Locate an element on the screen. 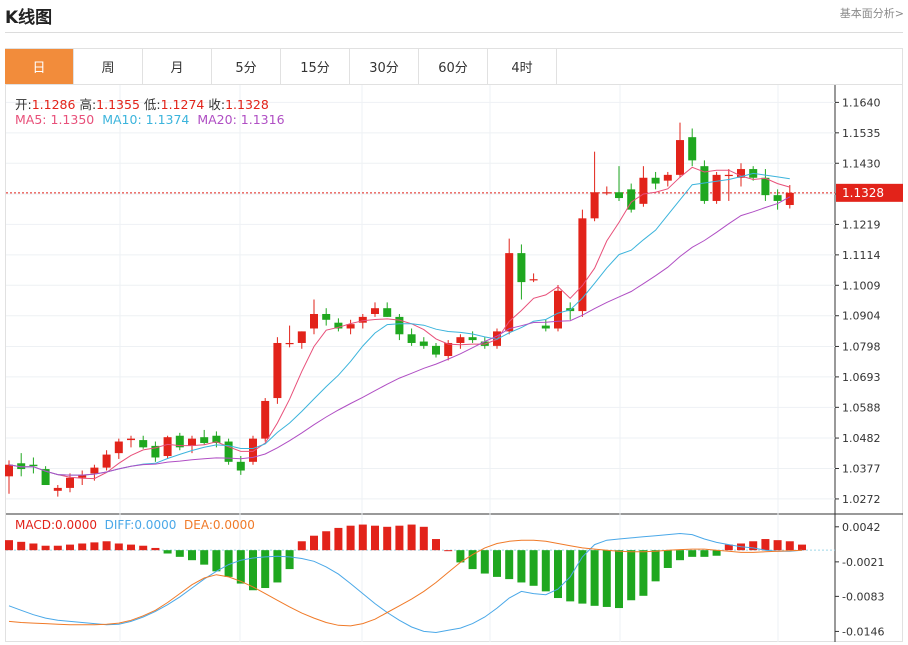  price-tick-label: 1.0798 is located at coordinates (861, 346).